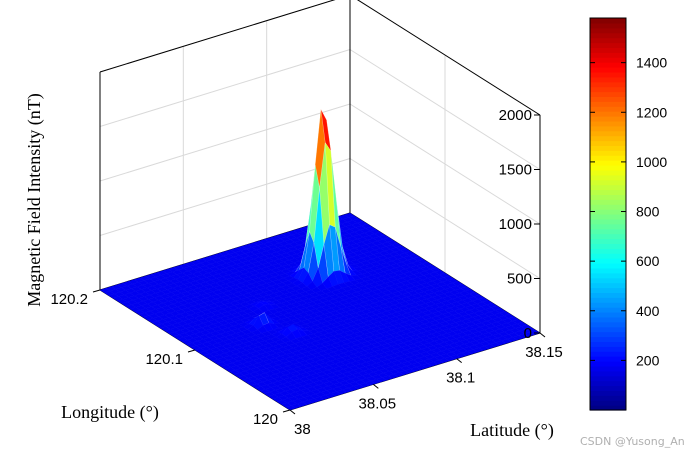 This screenshot has width=695, height=452. Describe the element at coordinates (164, 359) in the screenshot. I see `x-tick-label: 120.1` at that location.